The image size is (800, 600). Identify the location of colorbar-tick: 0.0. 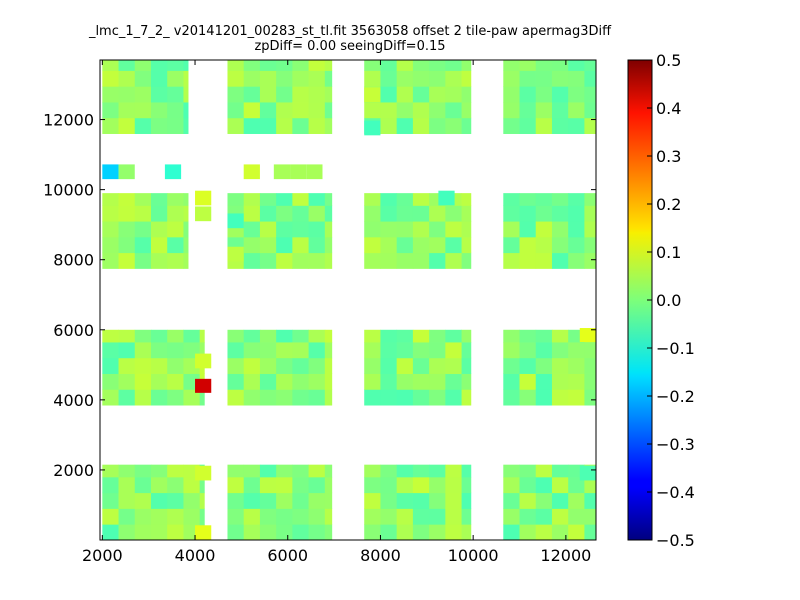
(664, 300).